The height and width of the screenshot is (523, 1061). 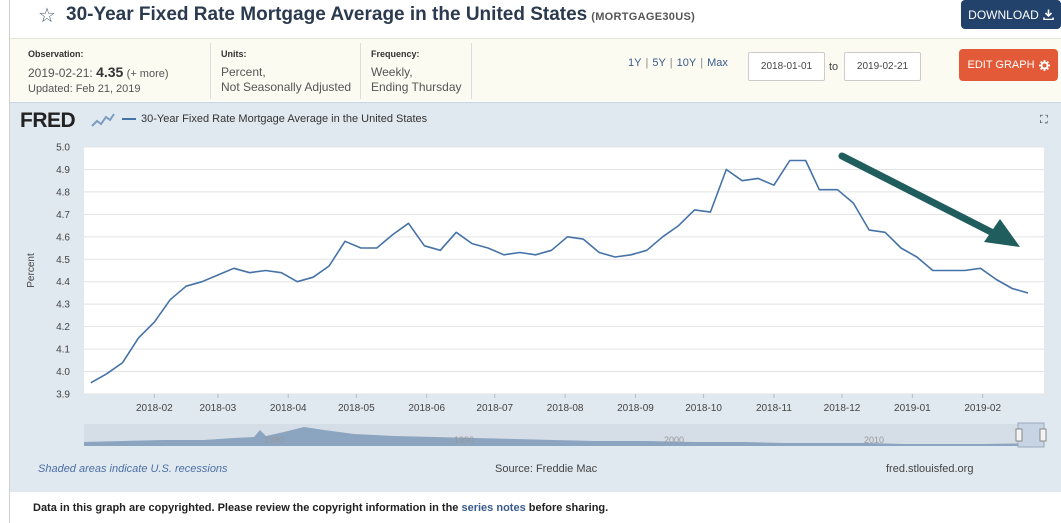 I want to click on frequency-label: Frequency:, so click(x=395, y=54).